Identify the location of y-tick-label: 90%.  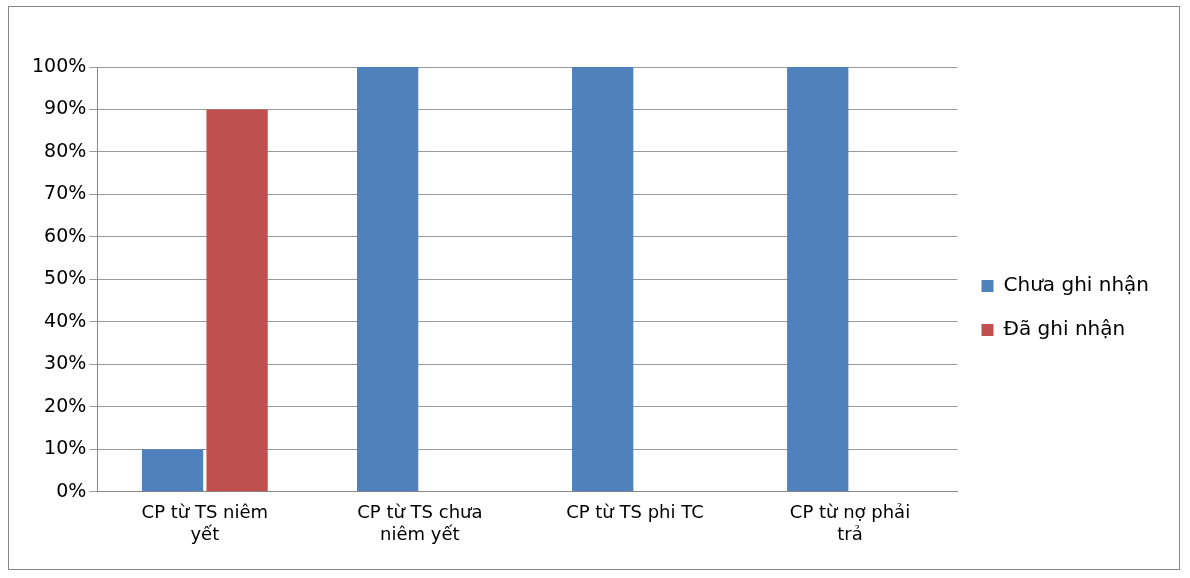
(65, 107).